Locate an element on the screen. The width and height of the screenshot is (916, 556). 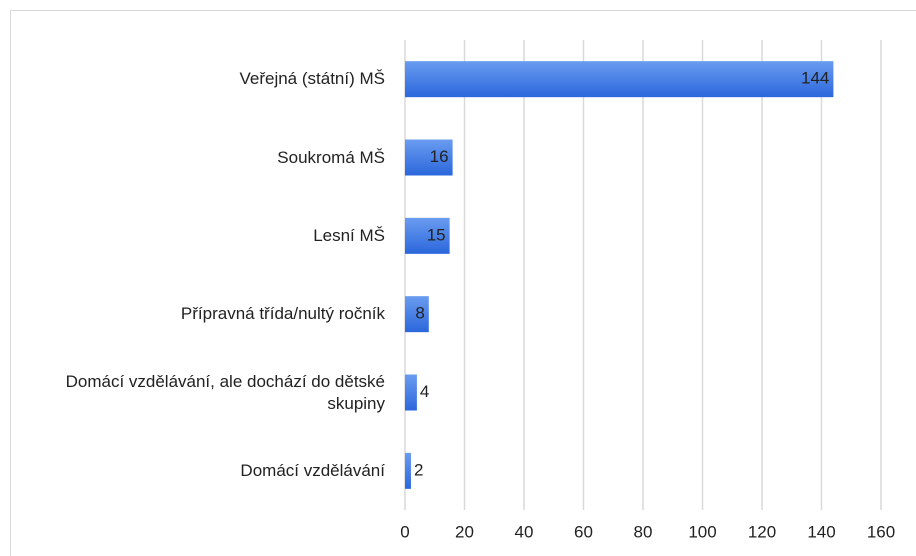
x-tick-label: 160 is located at coordinates (881, 531).